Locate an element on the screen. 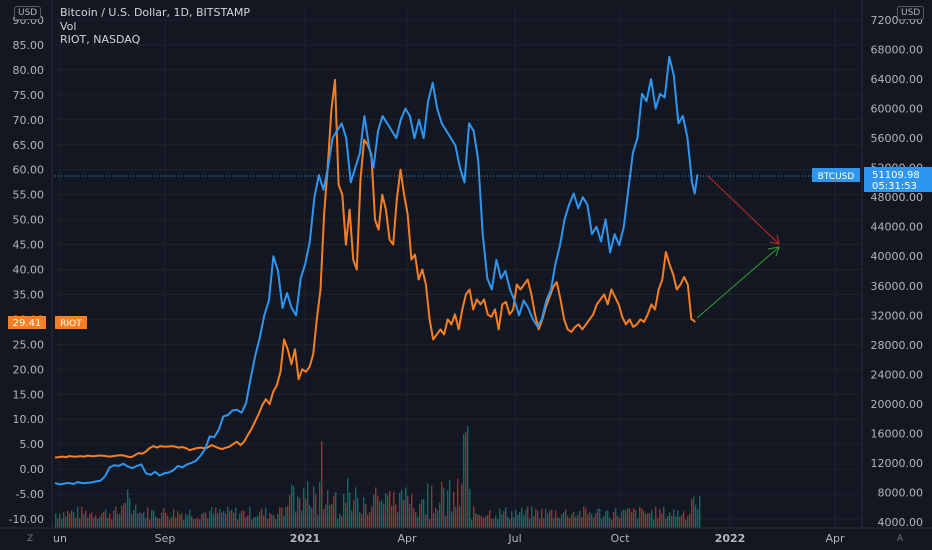 Image resolution: width=932 pixels, height=550 pixels. left-tick-label: 10.00 is located at coordinates (29, 419).